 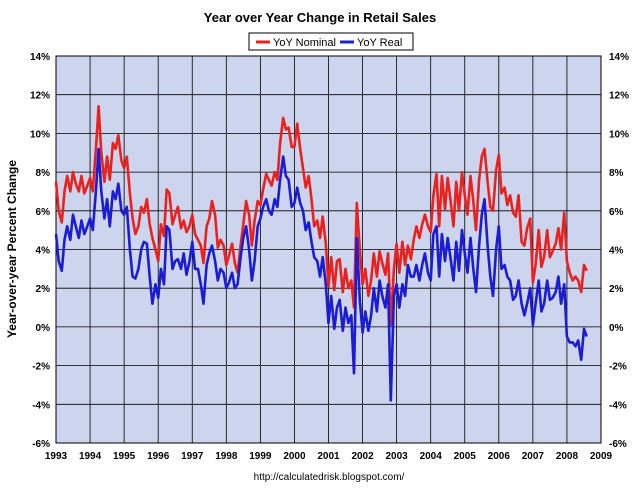 What do you see at coordinates (43, 212) in the screenshot?
I see `y-tick-label-left: 6%` at bounding box center [43, 212].